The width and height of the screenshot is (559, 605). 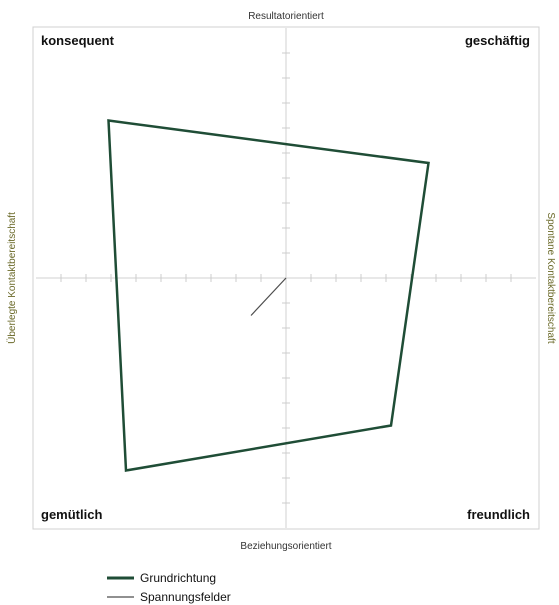 I want to click on corner-bottom-right: freundlich, so click(x=498, y=514).